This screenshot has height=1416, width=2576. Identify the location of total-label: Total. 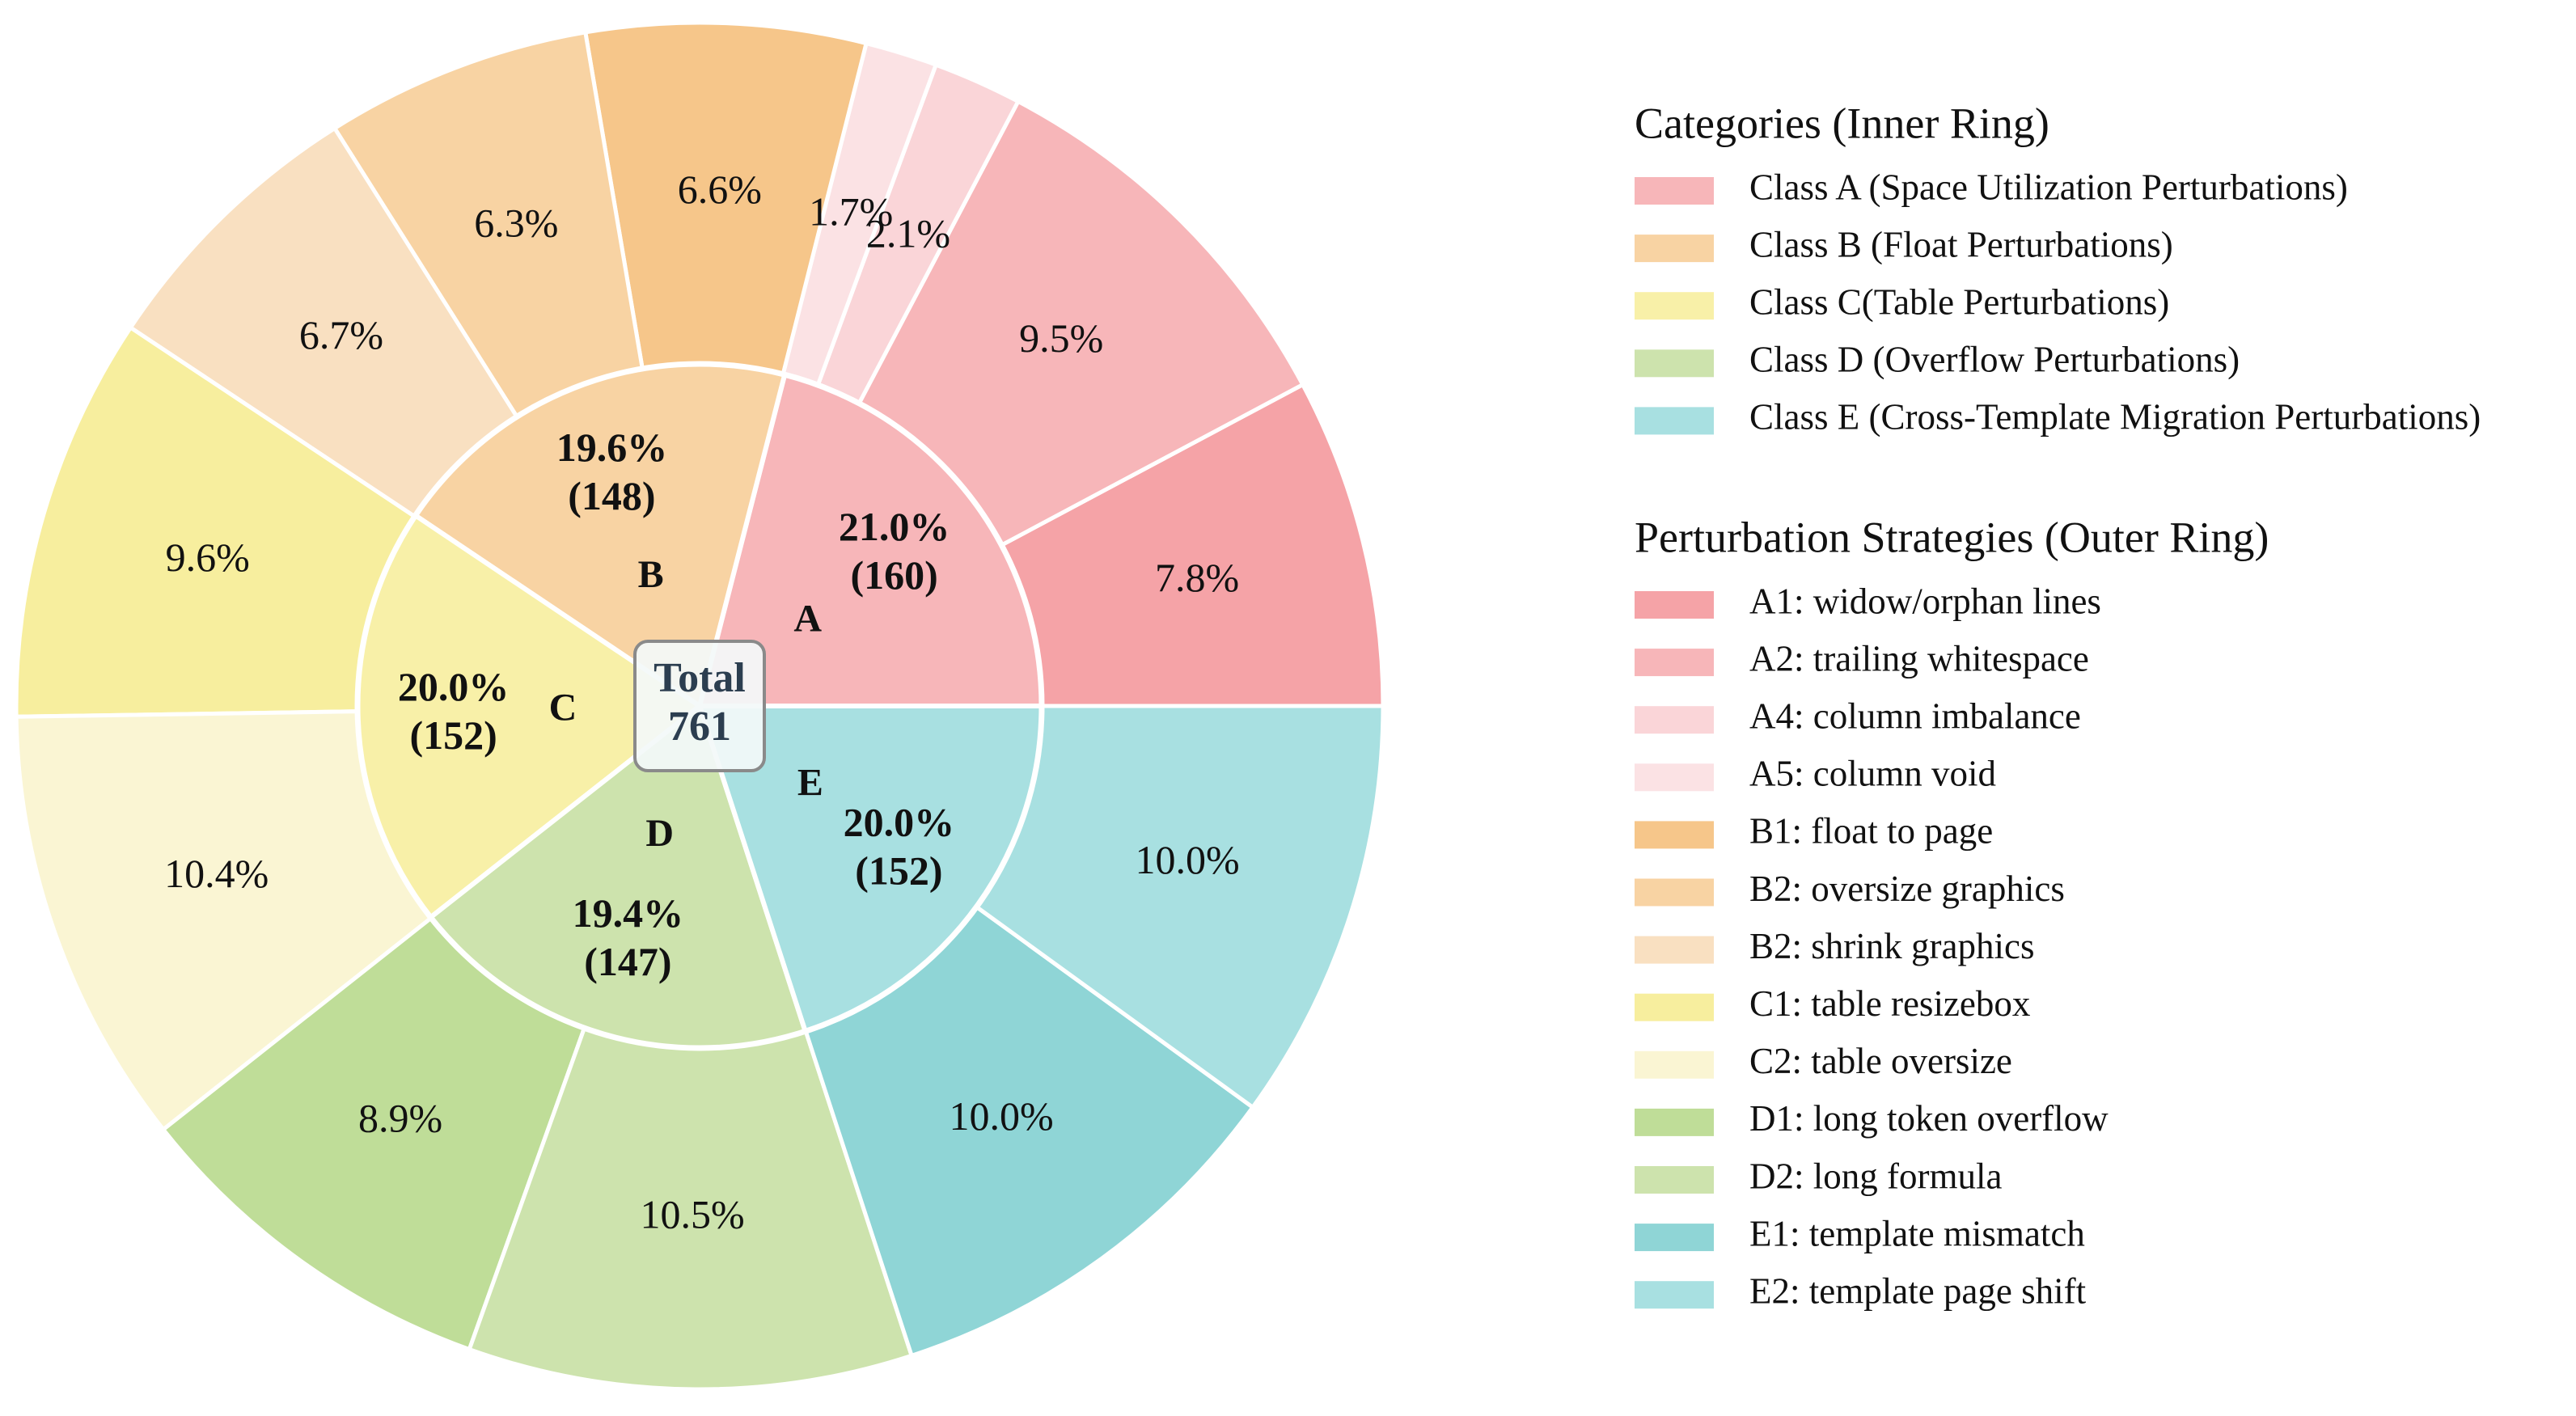
(700, 678).